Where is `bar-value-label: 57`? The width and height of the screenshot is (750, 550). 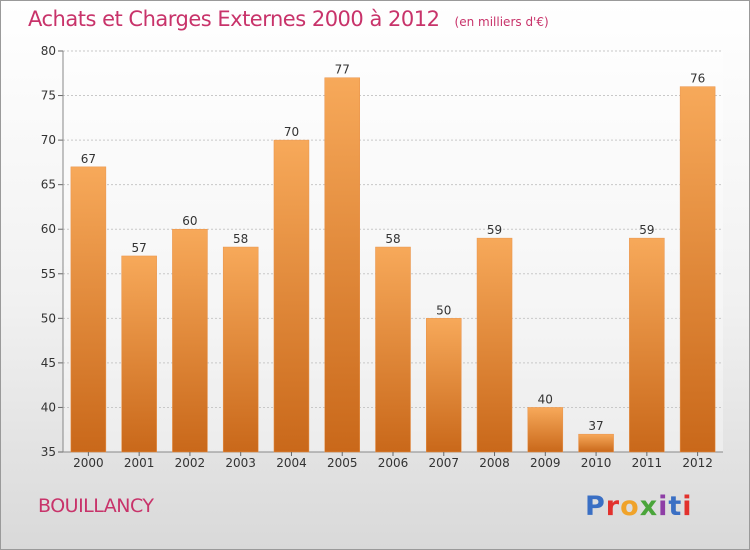 bar-value-label: 57 is located at coordinates (139, 248).